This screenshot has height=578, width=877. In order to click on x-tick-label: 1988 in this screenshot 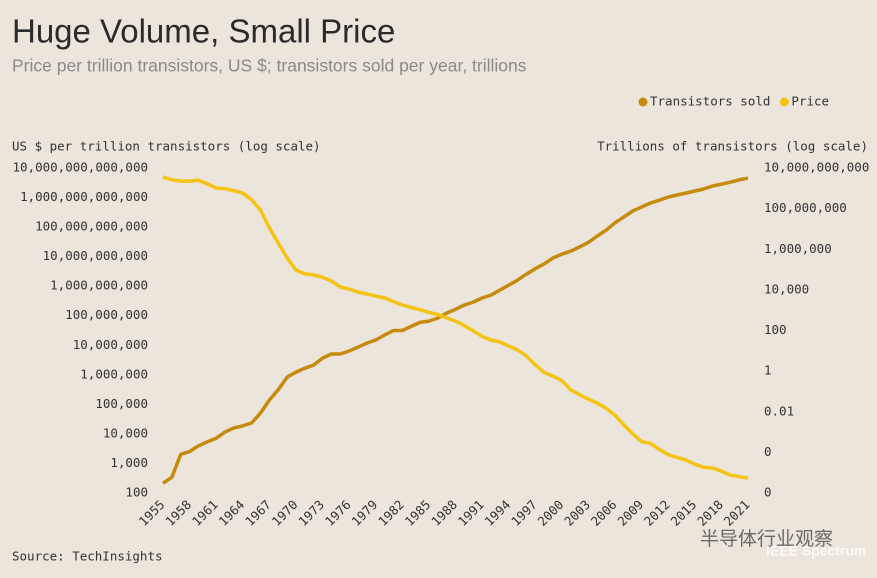, I will do `click(444, 513)`.